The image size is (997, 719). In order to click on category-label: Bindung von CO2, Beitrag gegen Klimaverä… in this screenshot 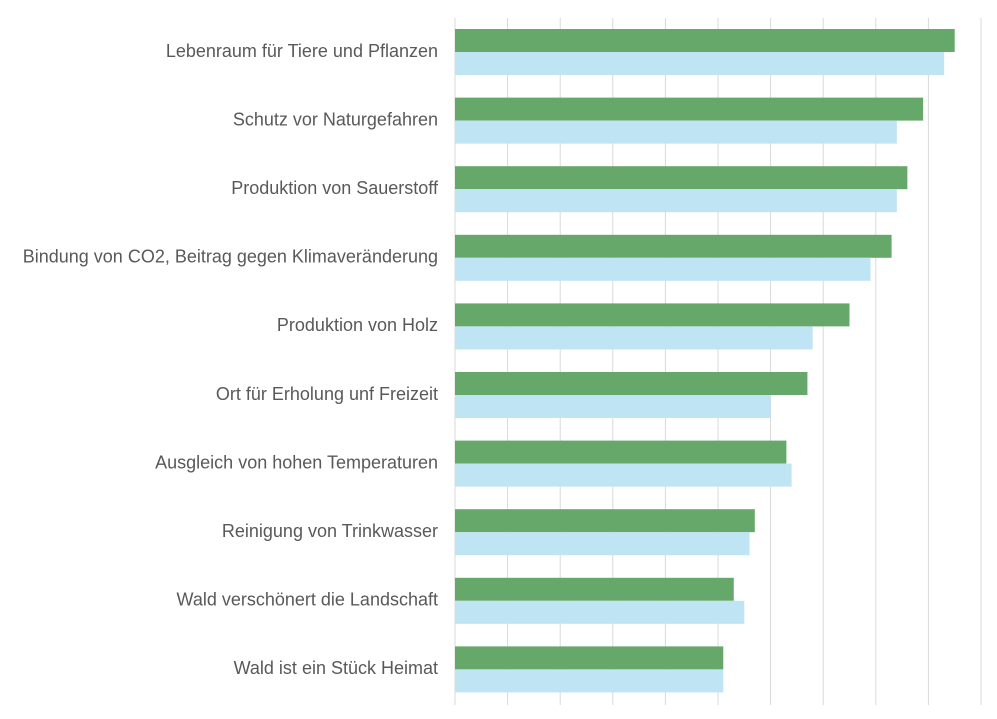, I will do `click(230, 257)`.